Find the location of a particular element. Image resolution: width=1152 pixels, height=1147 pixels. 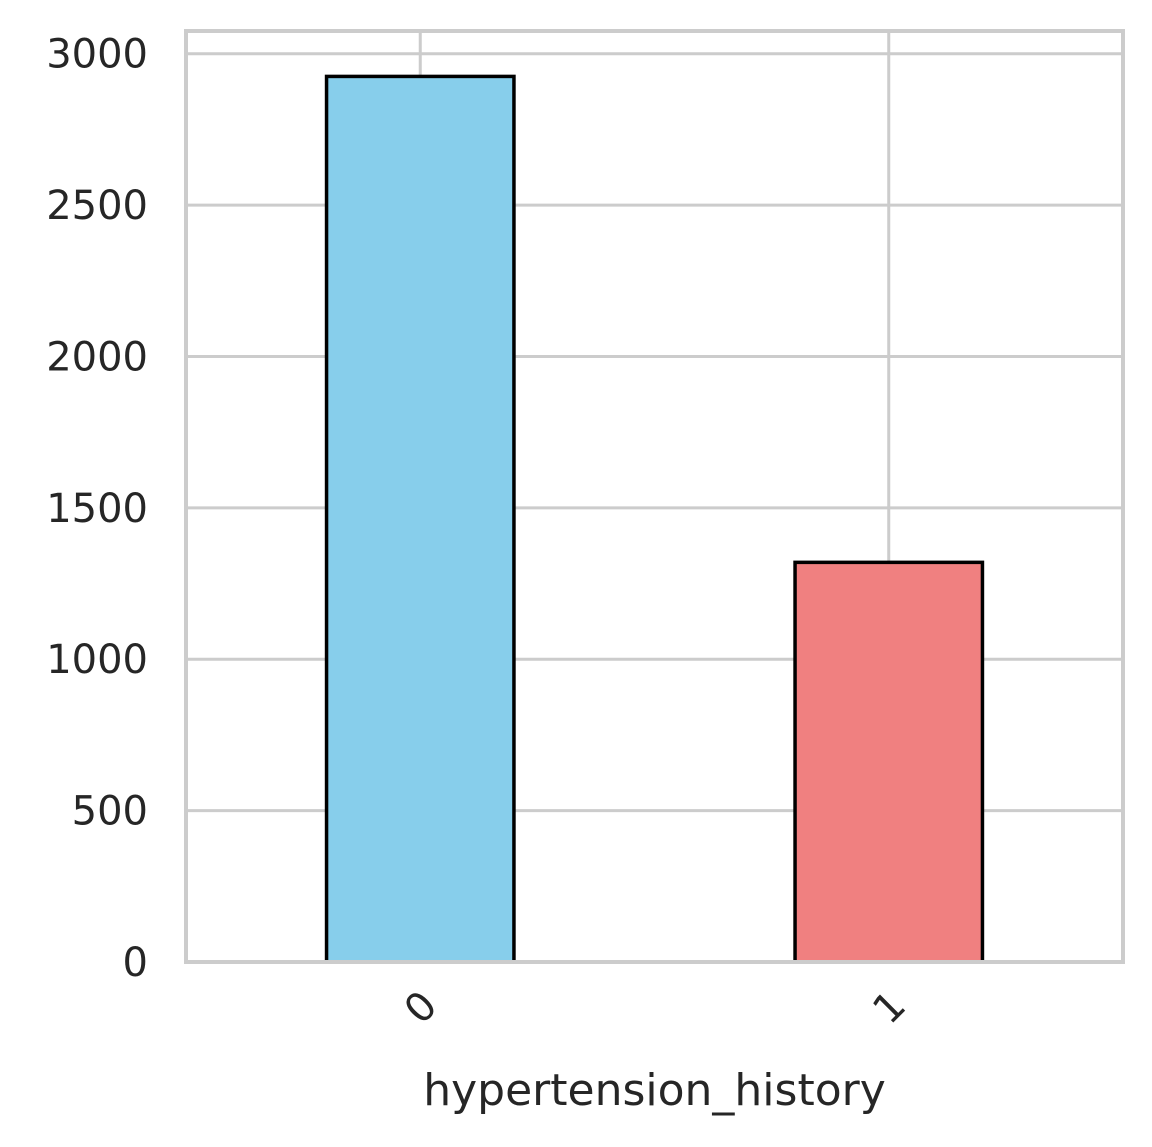

x-axis-title: hypertension_history is located at coordinates (654, 1090).